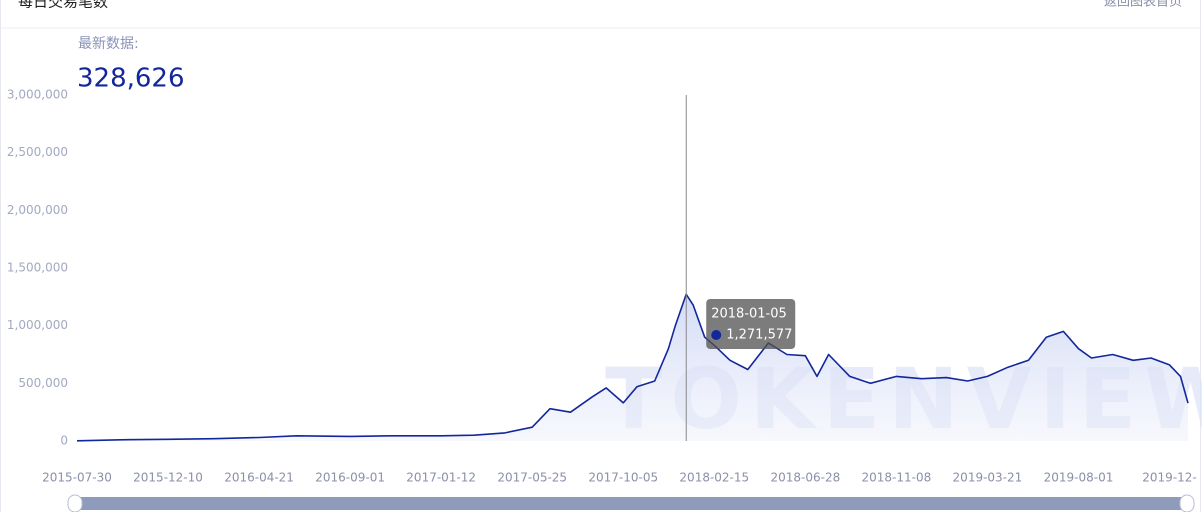 The image size is (1202, 512). I want to click on x-tick-label: 2019-08-01, so click(1079, 478).